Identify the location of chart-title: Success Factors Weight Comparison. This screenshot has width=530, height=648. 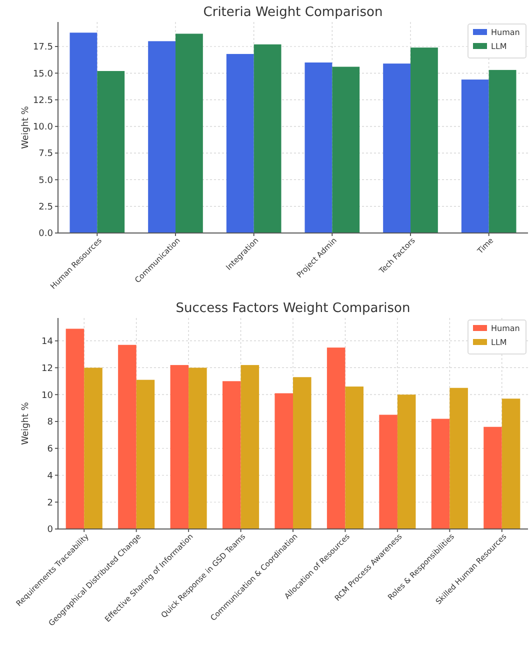
(293, 308).